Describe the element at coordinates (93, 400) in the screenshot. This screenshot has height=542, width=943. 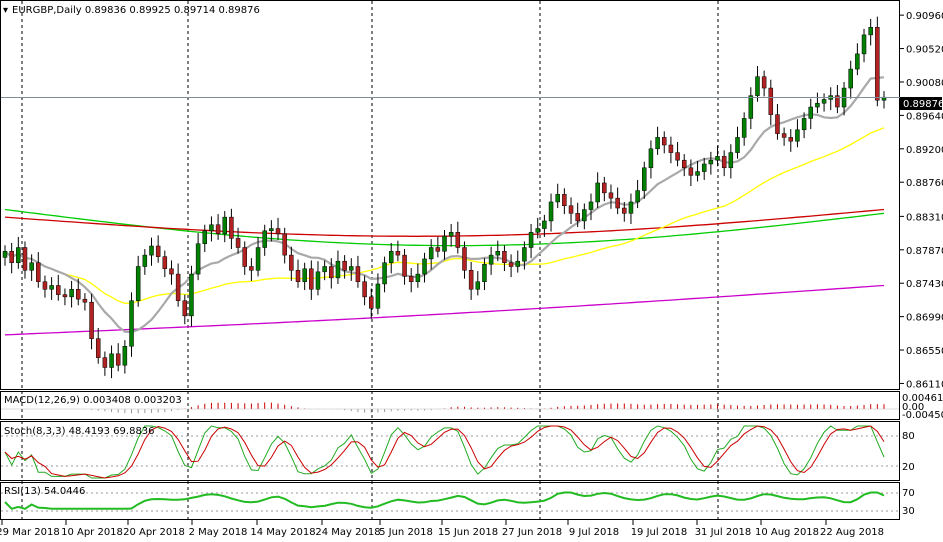
I see `macd-header: MACD(12,26,9) 0.003408 0.003203` at that location.